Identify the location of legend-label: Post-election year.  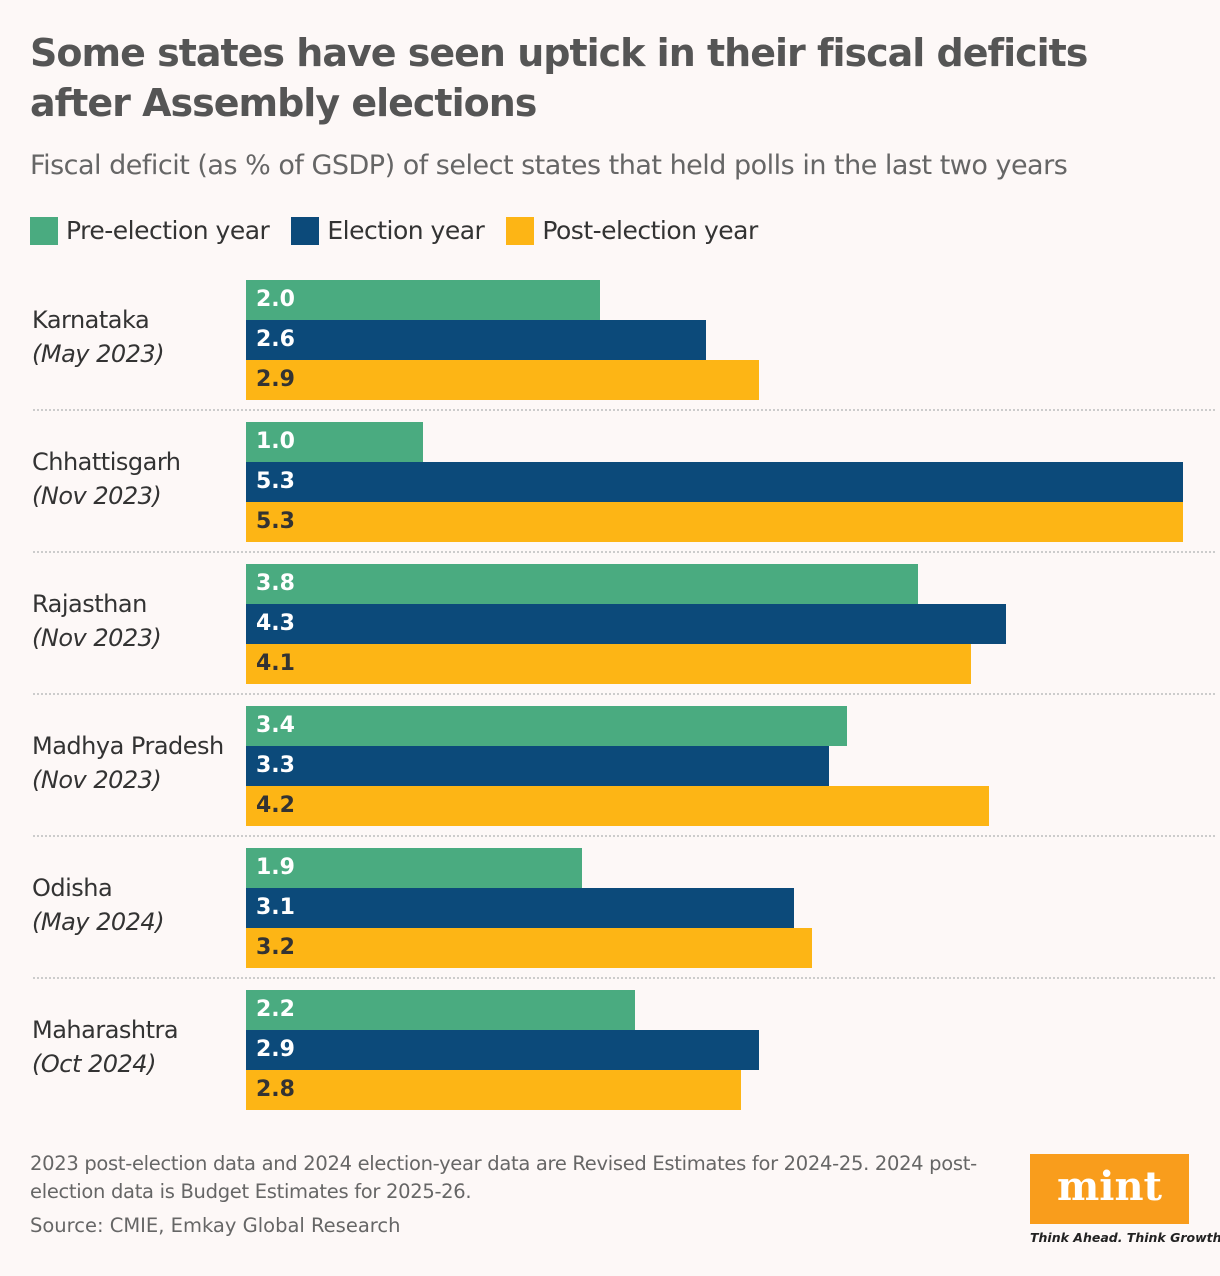
(650, 230).